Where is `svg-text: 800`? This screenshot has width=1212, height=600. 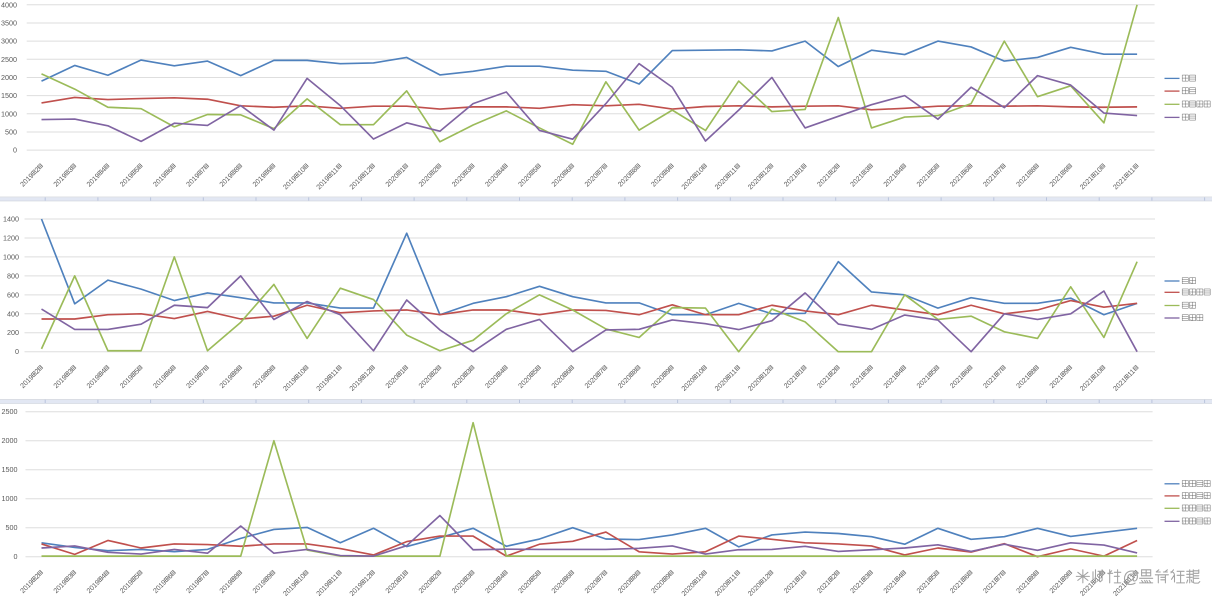
svg-text: 800 is located at coordinates (13, 275).